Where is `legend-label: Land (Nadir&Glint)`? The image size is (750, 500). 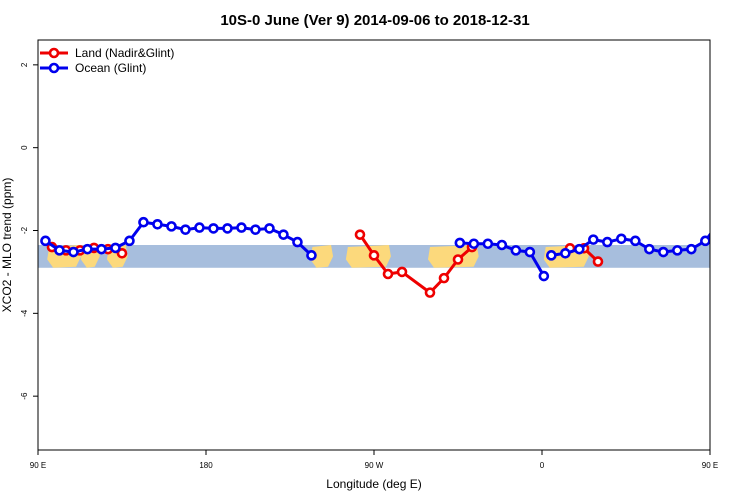
legend-label: Land (Nadir&Glint) is located at coordinates (124, 53).